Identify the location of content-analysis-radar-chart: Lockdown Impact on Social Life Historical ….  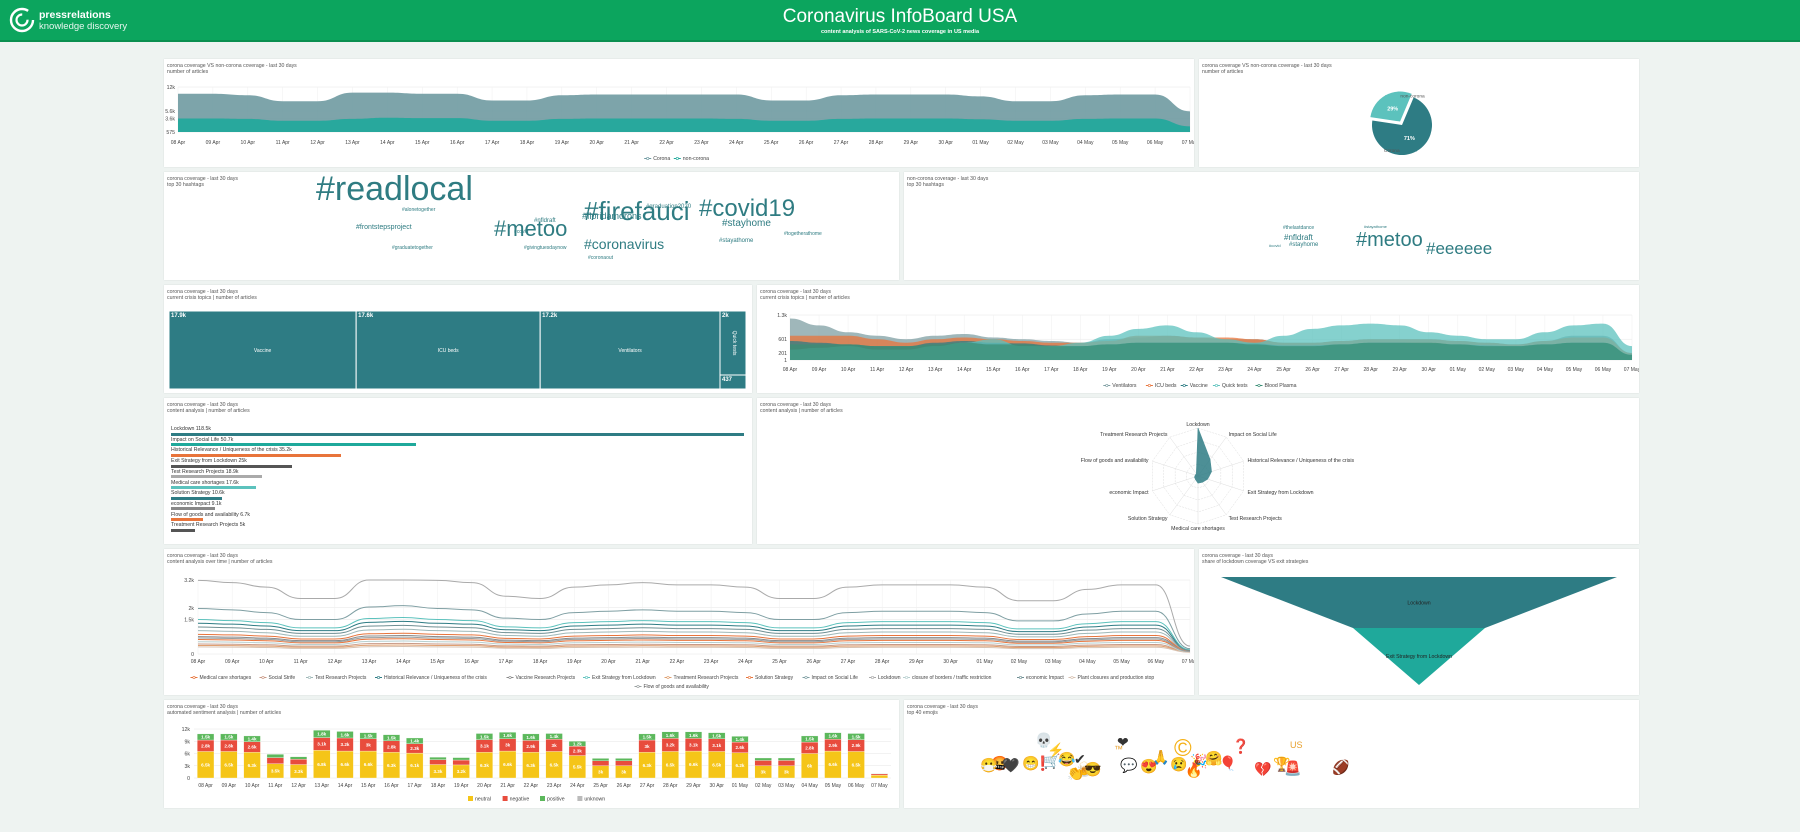
(1198, 471).